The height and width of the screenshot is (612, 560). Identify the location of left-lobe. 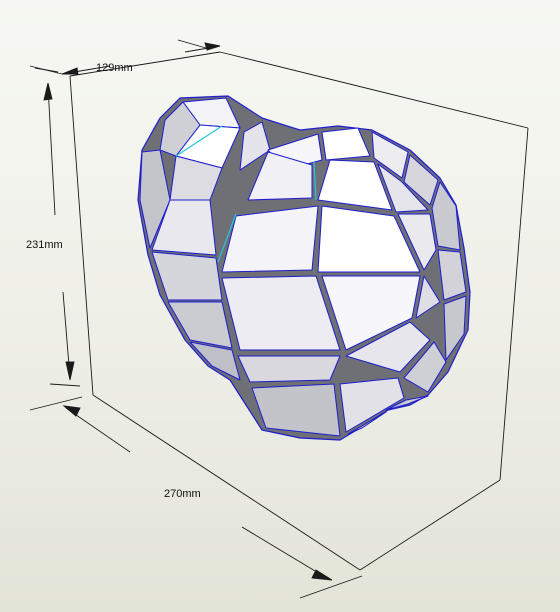
(205, 239).